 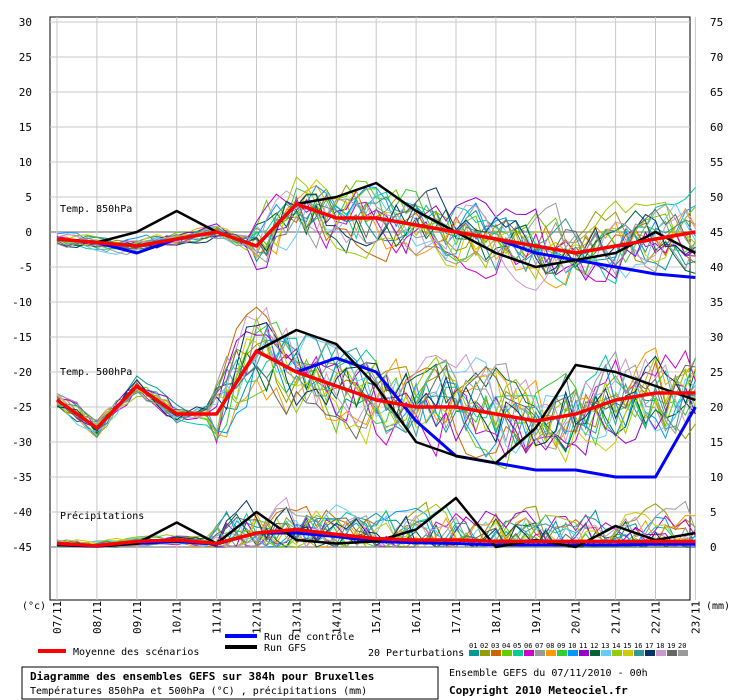 I want to click on left-tick-label: -10, so click(x=22, y=302).